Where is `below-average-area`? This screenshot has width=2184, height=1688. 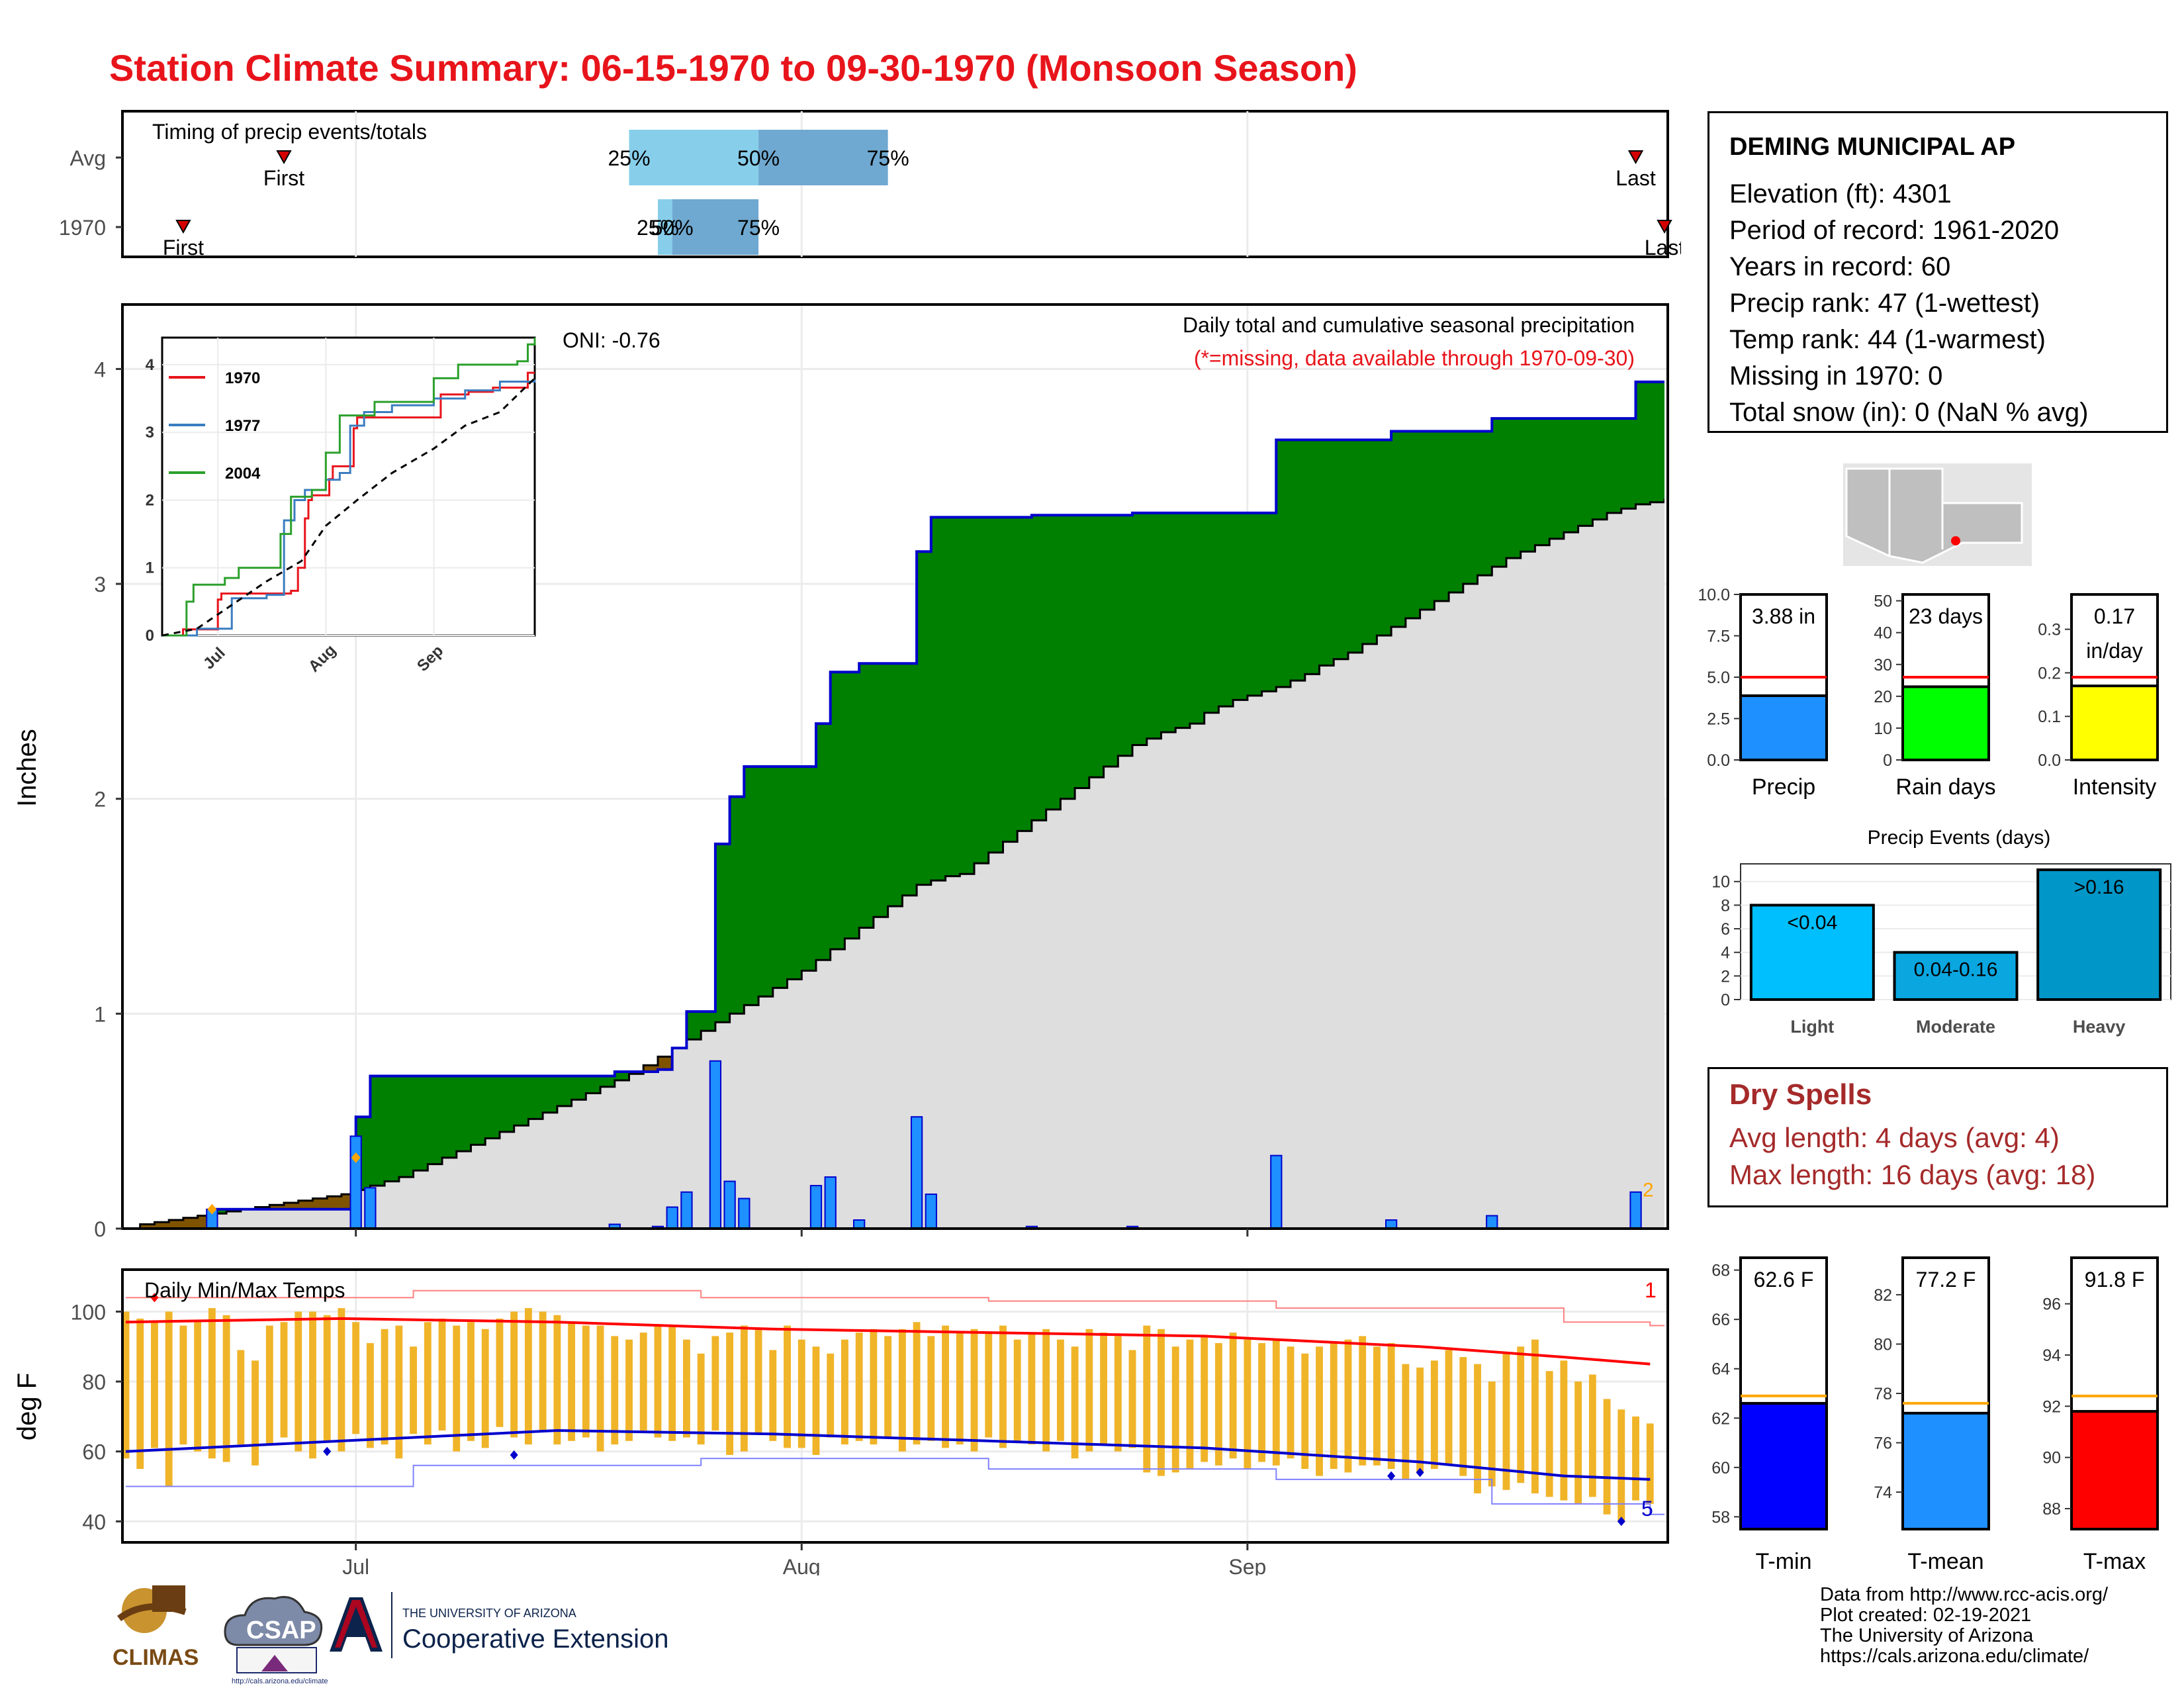 below-average-area is located at coordinates (277, 1207).